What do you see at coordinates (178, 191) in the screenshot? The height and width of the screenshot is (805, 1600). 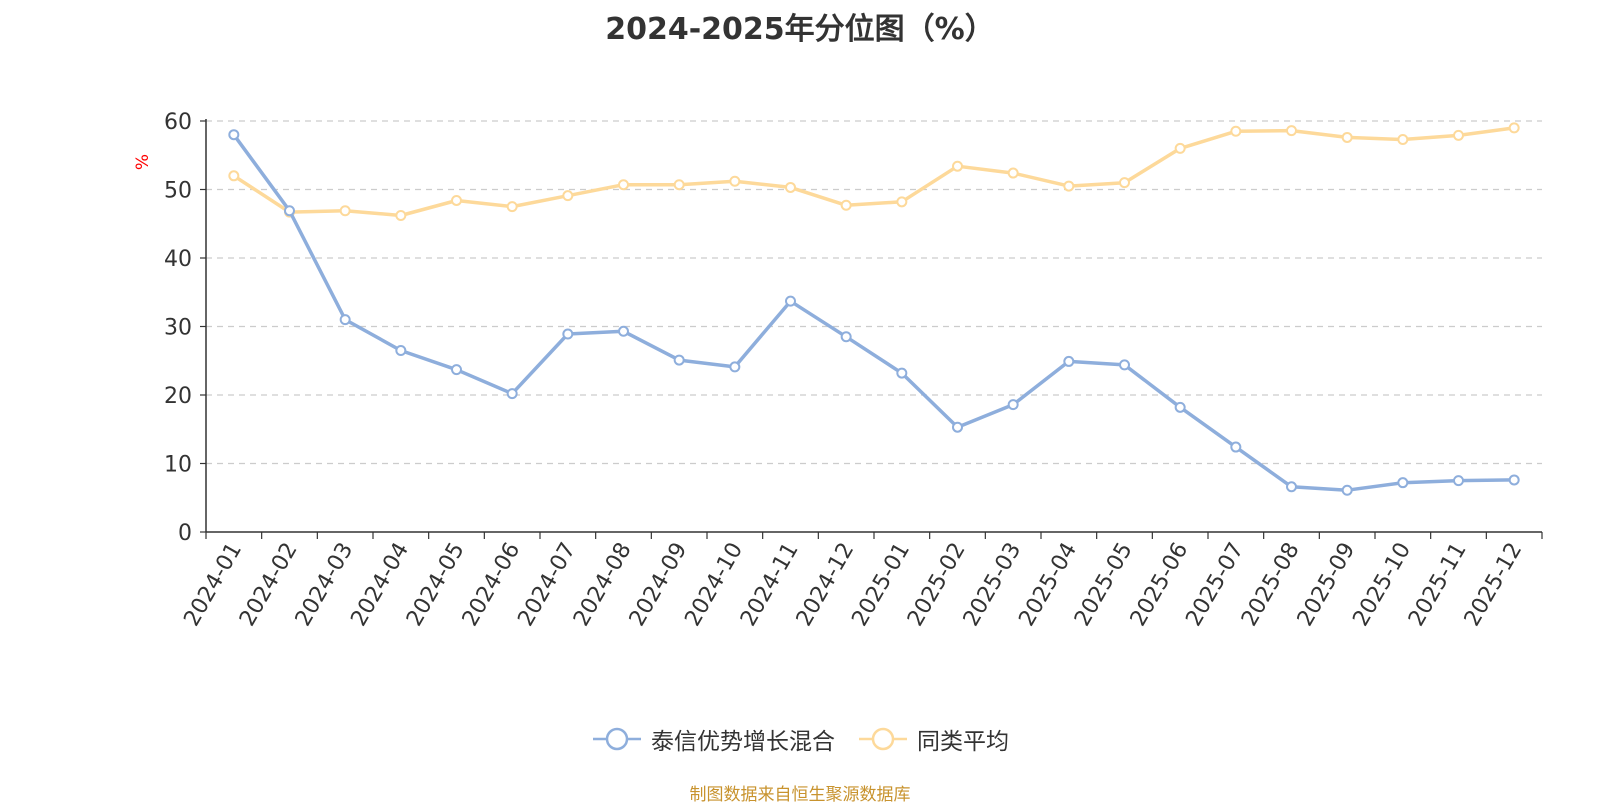 I see `y-tick-label: 50` at bounding box center [178, 191].